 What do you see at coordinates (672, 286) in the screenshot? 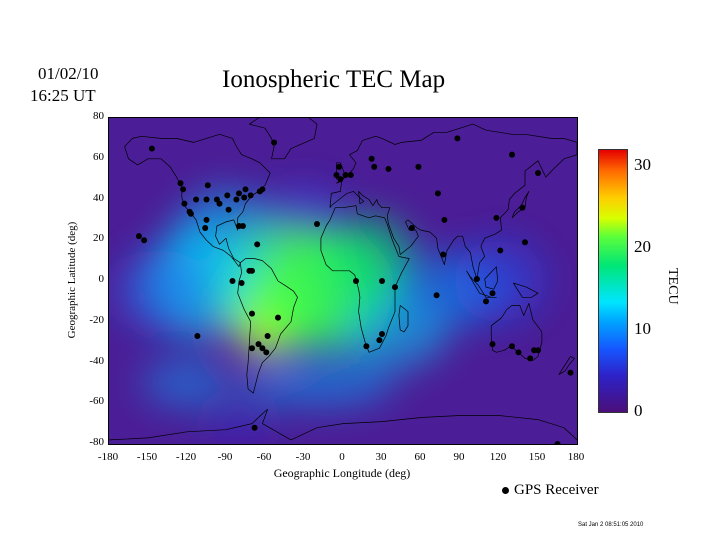
I see `colorbar-label: TECU` at bounding box center [672, 286].